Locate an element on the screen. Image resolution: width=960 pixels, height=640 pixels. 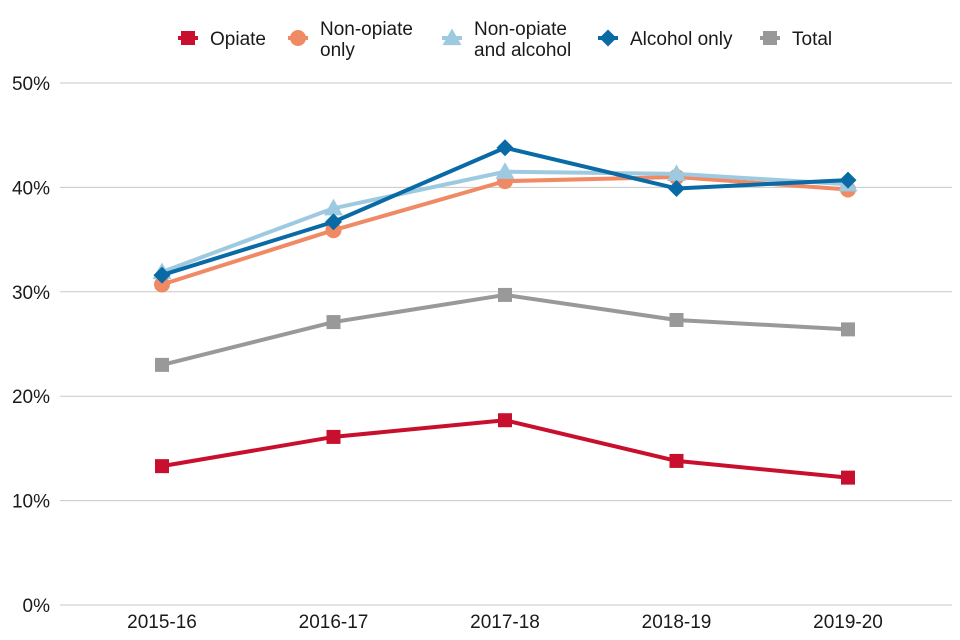
legend-item-alcohol-only: Alcohol only is located at coordinates (665, 39).